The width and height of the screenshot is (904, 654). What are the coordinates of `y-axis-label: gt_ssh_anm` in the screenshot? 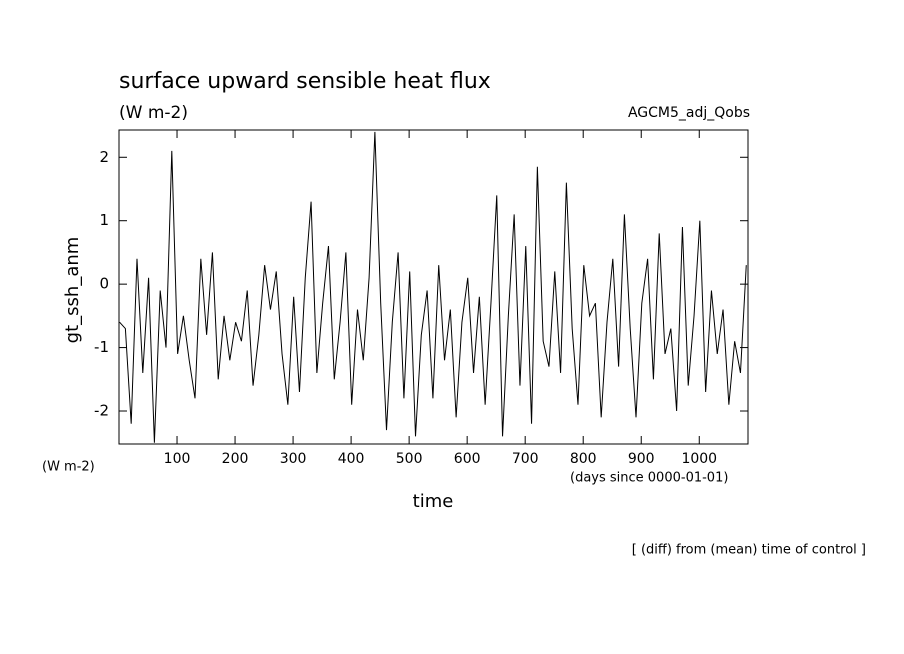 It's located at (72, 290).